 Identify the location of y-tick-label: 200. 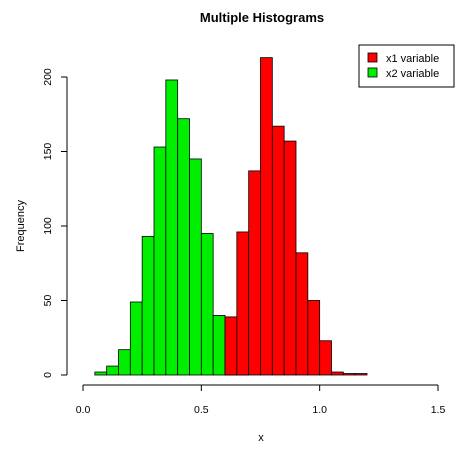
(48, 77).